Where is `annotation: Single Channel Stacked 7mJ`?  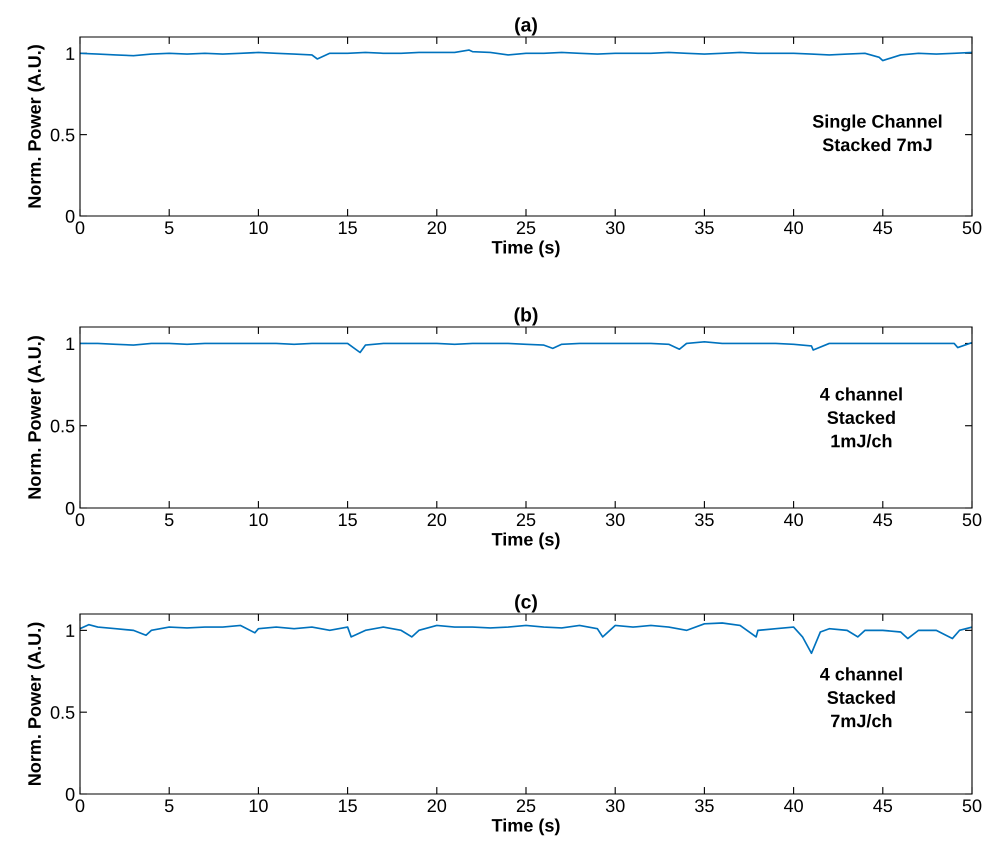 annotation: Single Channel Stacked 7mJ is located at coordinates (877, 133).